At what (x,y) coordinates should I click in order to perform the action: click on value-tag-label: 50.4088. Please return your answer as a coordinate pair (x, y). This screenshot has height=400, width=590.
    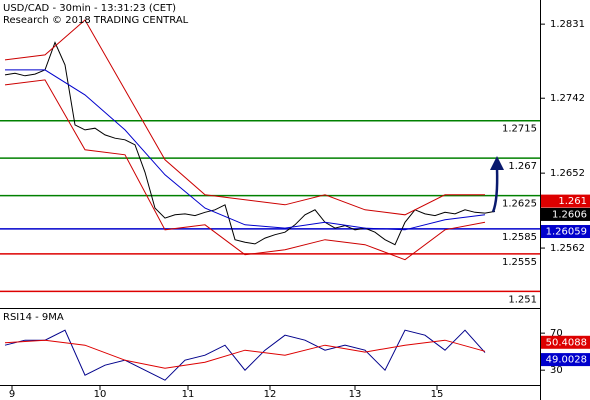
    Looking at the image, I should click on (566, 342).